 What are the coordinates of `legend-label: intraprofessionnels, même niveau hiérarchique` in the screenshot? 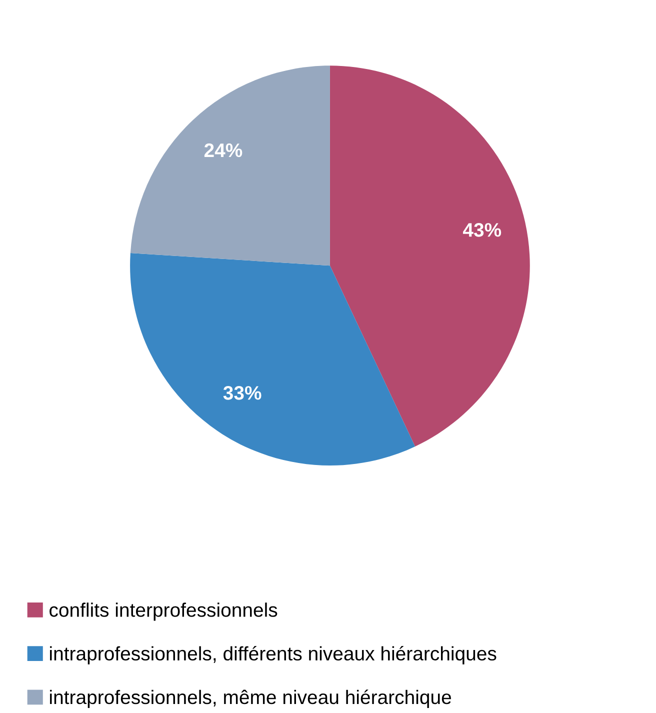 It's located at (251, 699).